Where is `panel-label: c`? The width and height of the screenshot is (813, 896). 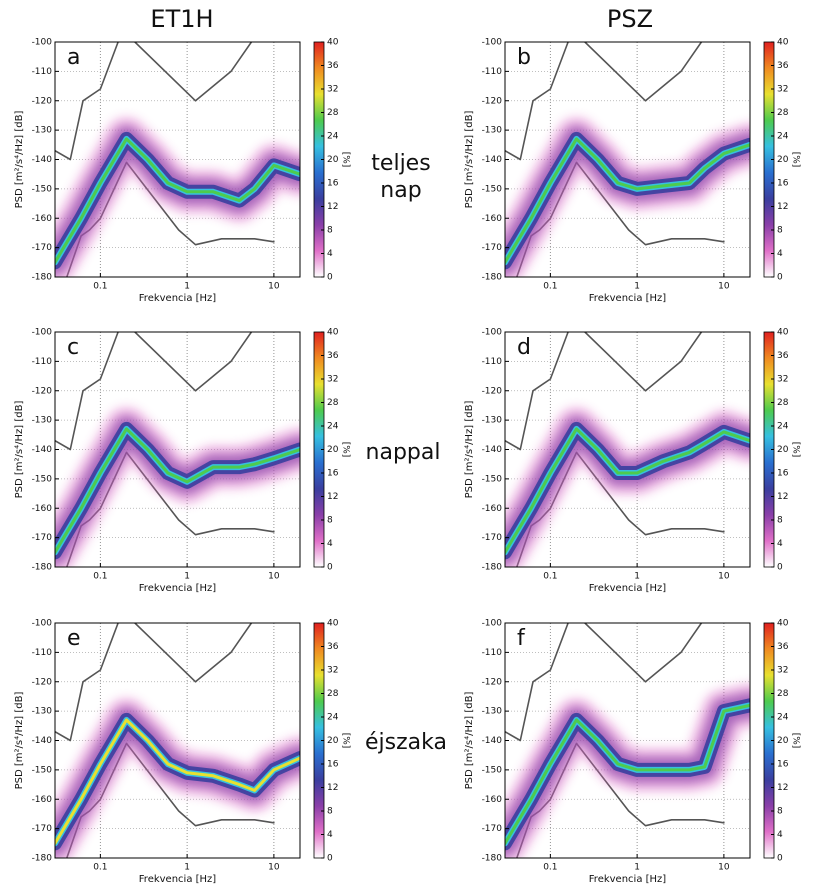 panel-label: c is located at coordinates (73, 347).